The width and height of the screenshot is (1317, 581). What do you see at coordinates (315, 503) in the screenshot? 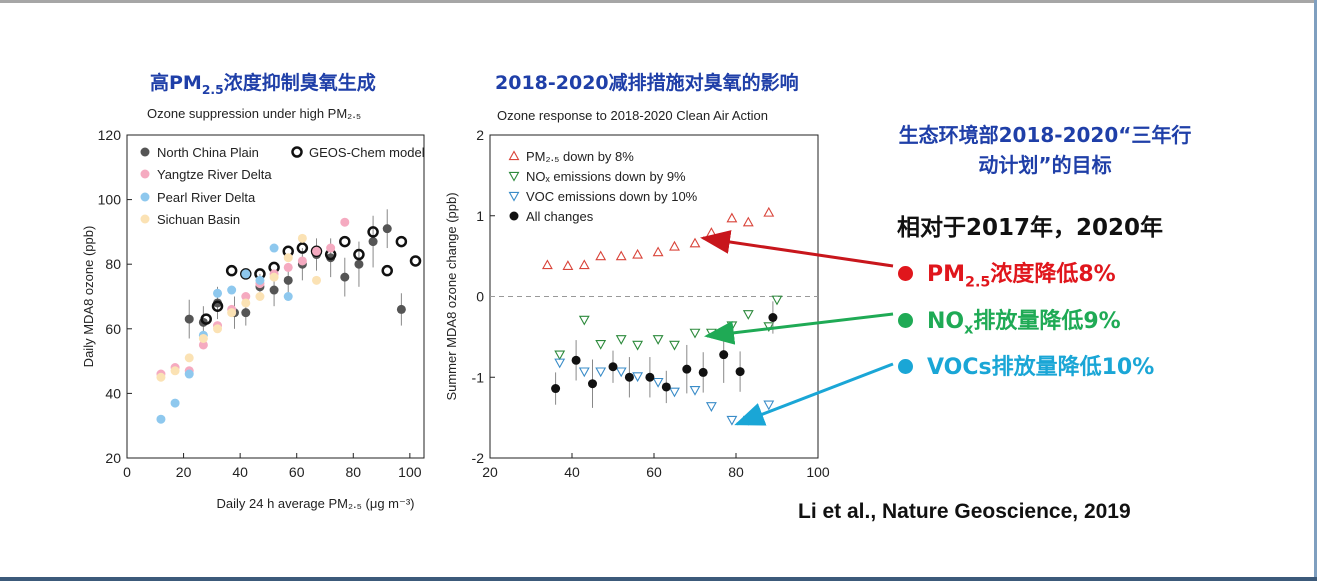
I see `x-axis-label: Daily 24 h average PM₂.₅ (μg m⁻³)` at bounding box center [315, 503].